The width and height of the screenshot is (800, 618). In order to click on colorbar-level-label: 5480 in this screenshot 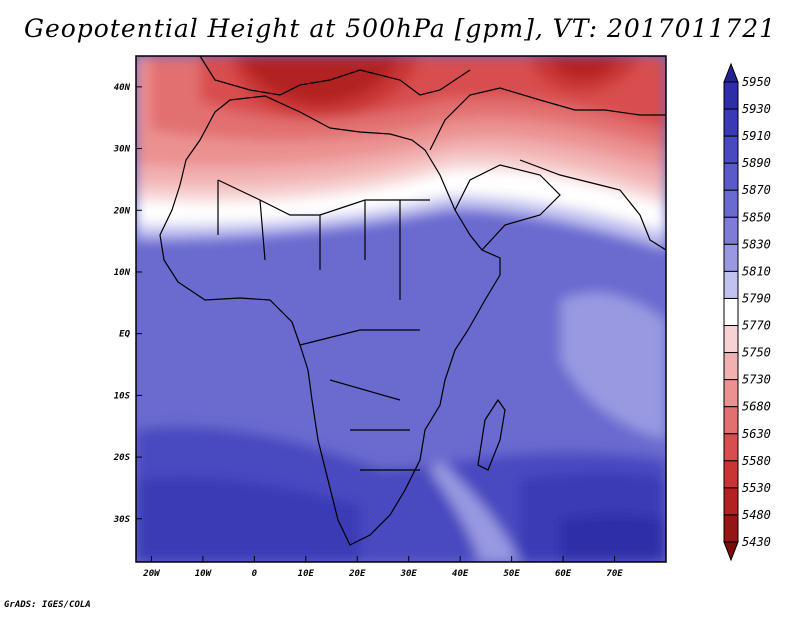, I will do `click(756, 515)`.